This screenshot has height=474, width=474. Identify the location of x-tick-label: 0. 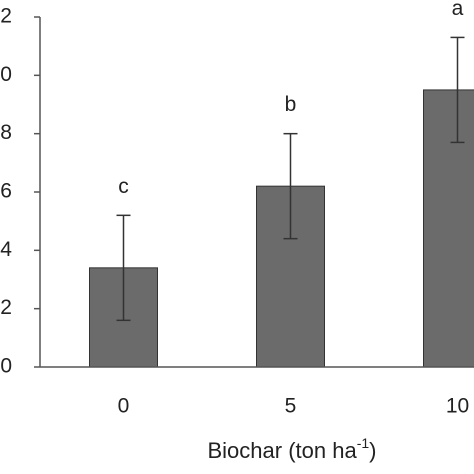
(124, 406).